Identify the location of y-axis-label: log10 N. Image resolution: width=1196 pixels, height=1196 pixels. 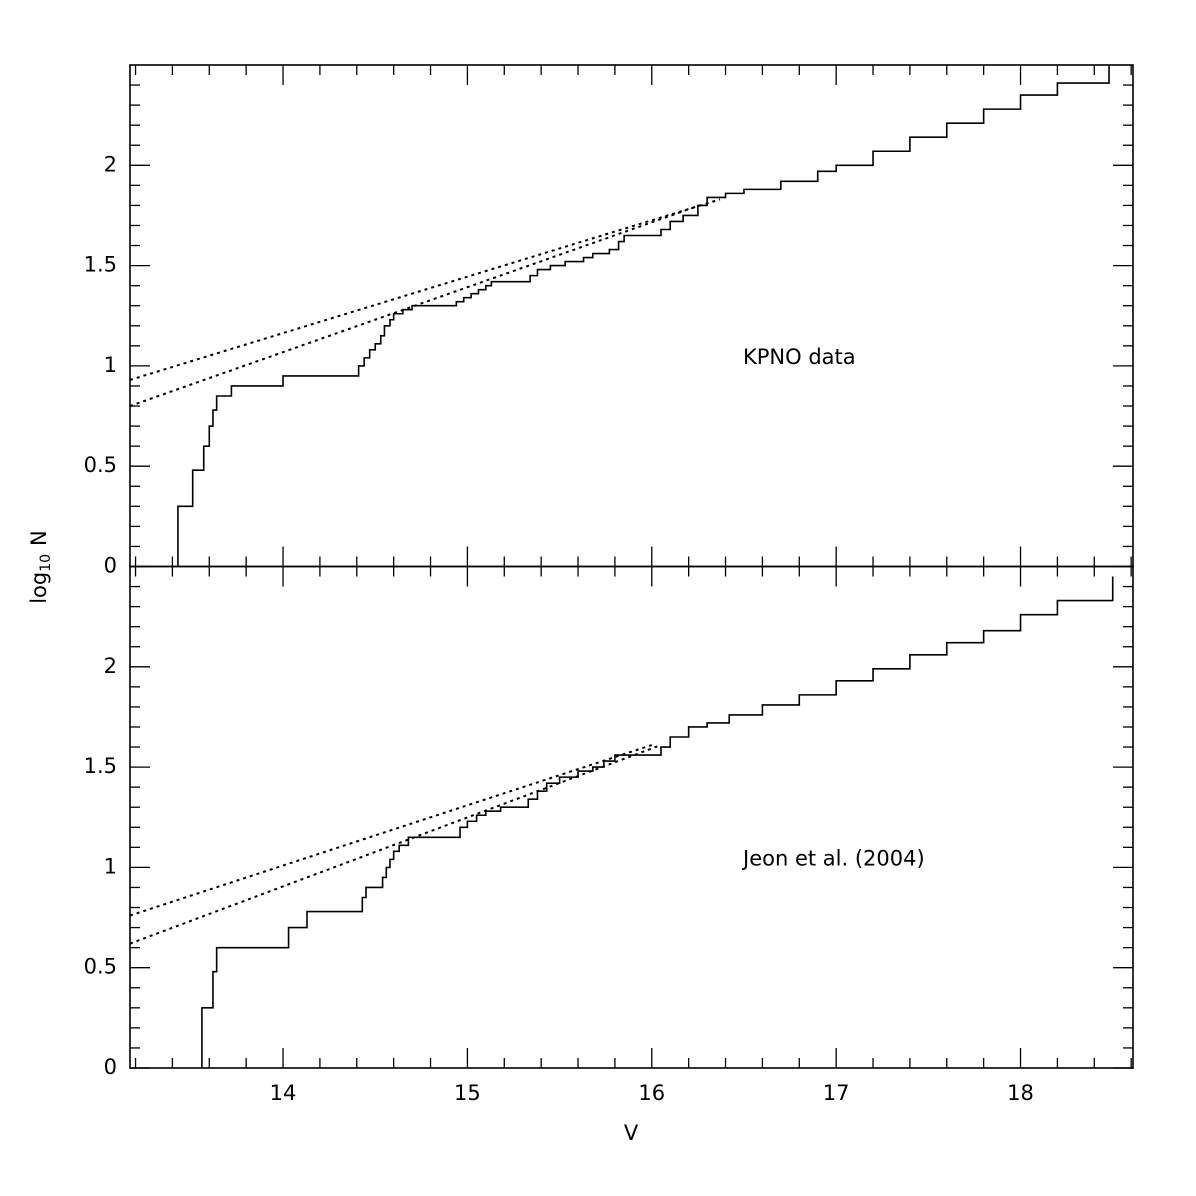
(40, 567).